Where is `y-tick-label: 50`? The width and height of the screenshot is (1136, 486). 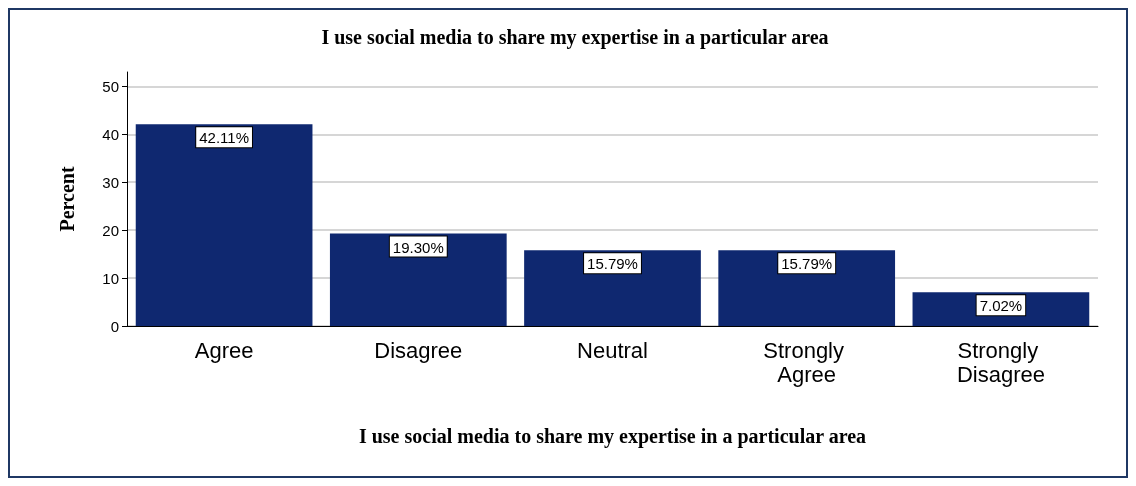 y-tick-label: 50 is located at coordinates (110, 86).